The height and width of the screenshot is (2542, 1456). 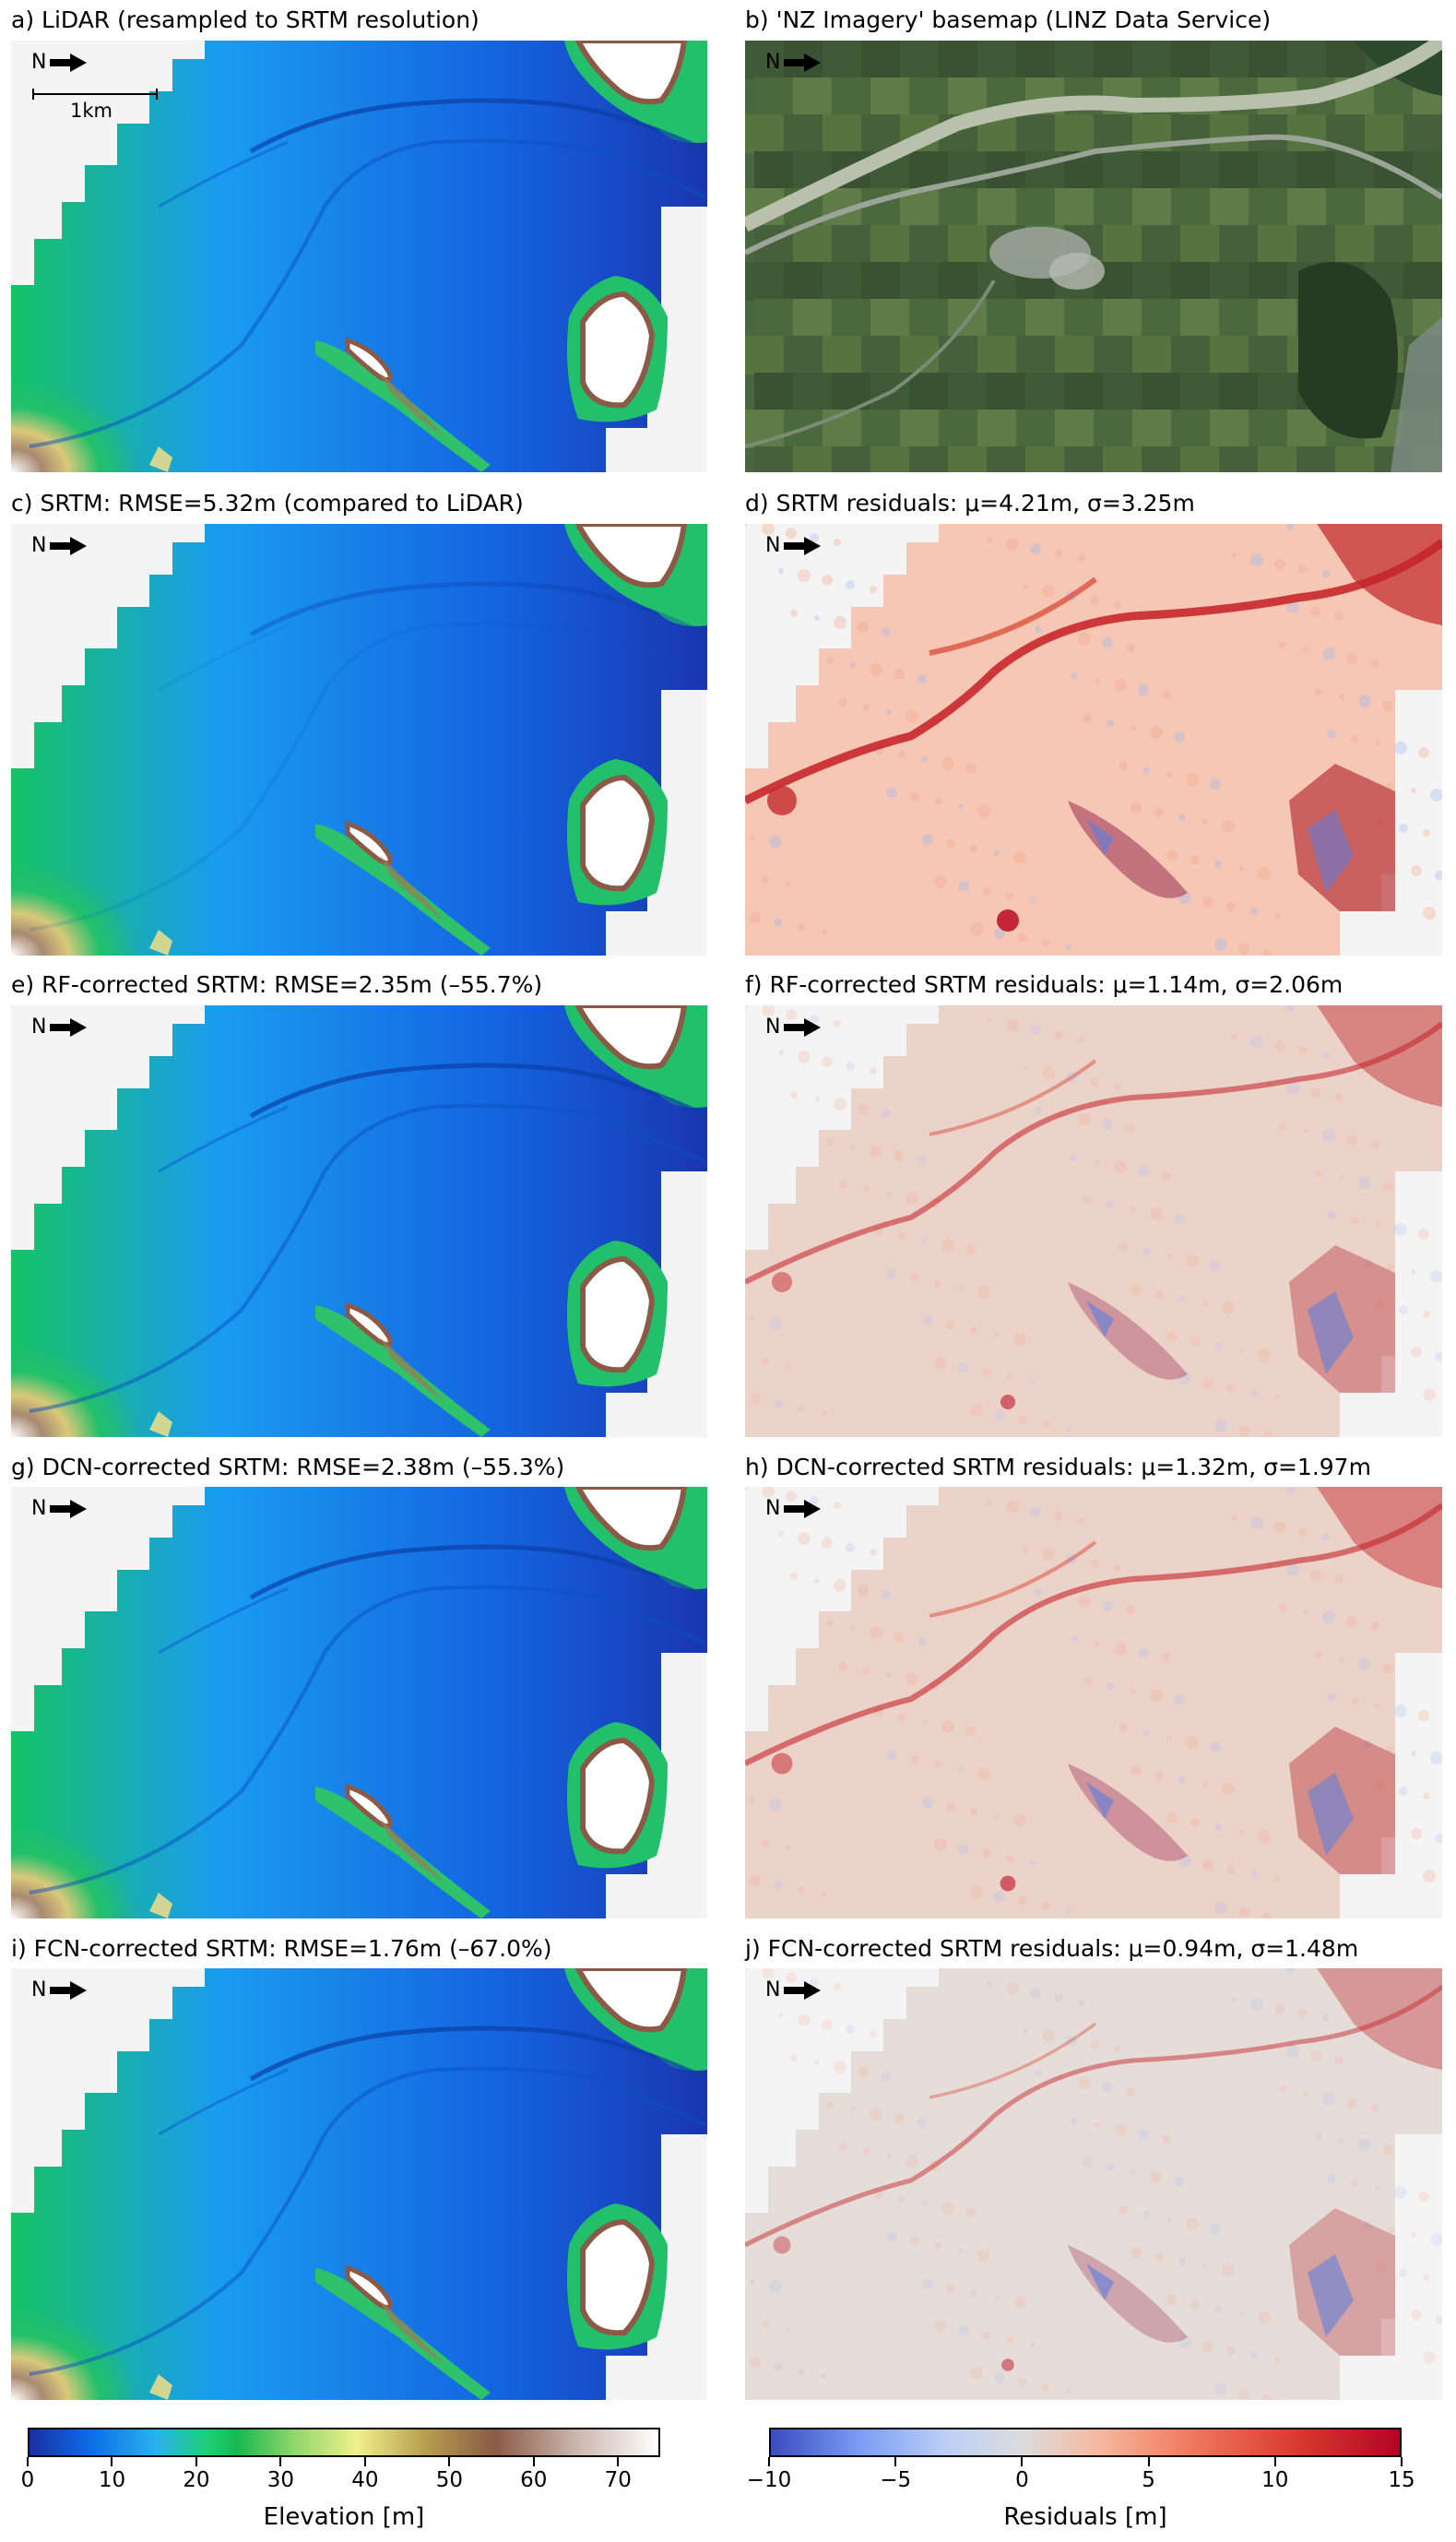 I want to click on map-panel-i: N, so click(x=359, y=2184).